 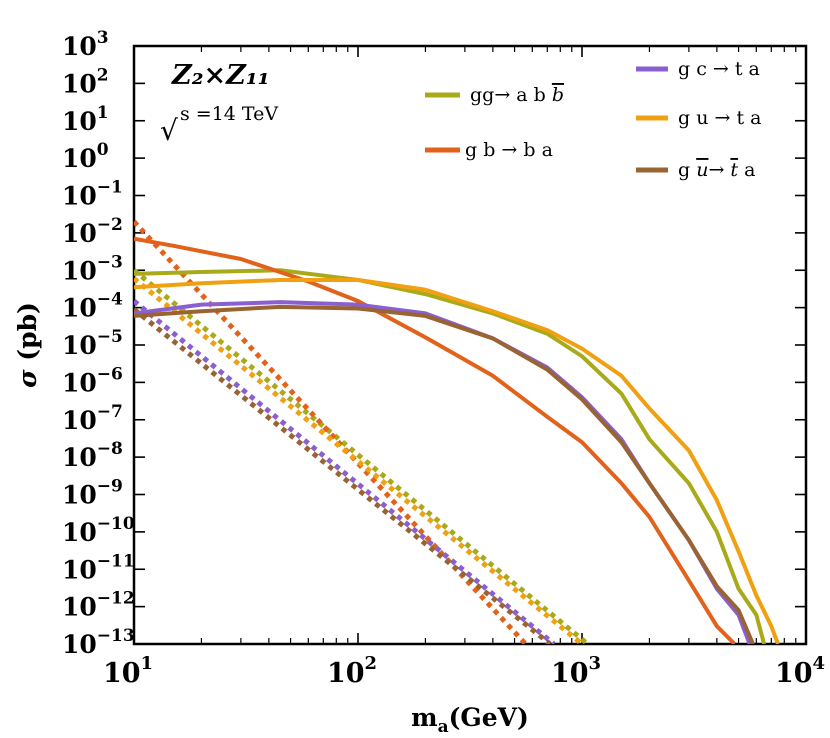 I want to click on y-tick-label: 10⁰, so click(x=85, y=156).